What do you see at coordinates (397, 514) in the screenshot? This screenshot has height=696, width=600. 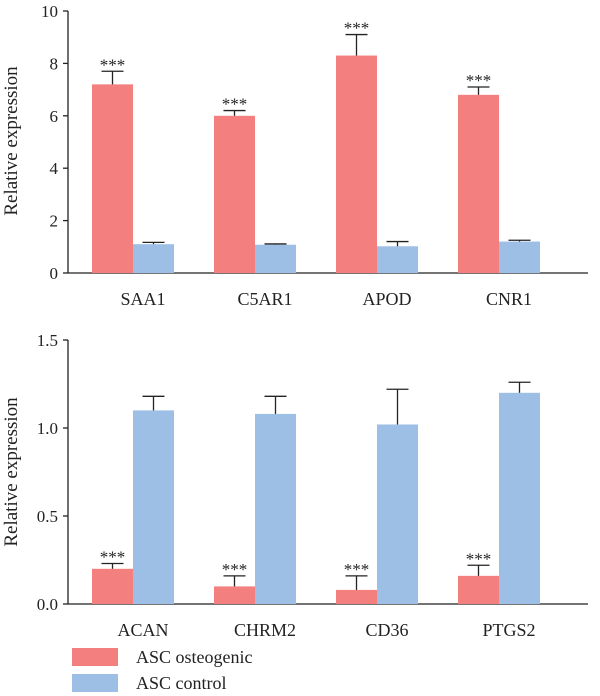 I see `bar-control-cd36` at bounding box center [397, 514].